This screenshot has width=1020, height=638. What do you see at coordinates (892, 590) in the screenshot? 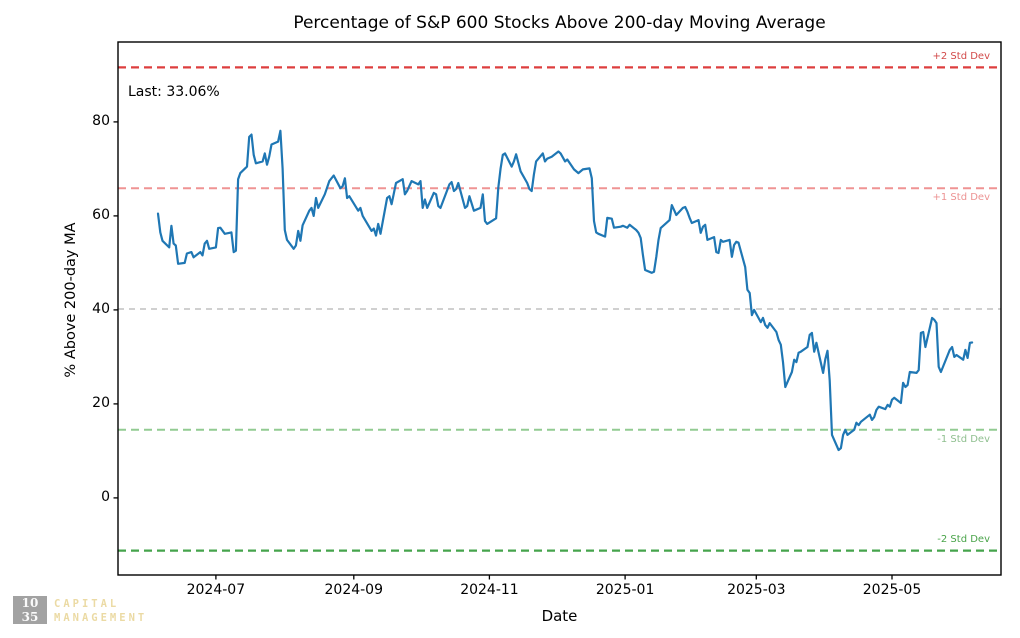
I see `x-tick-label-2025-05: 2025-05` at bounding box center [892, 590].